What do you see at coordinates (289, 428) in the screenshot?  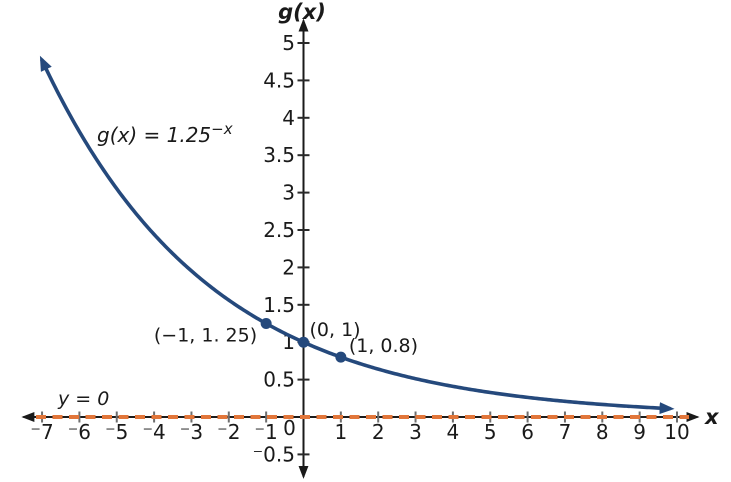 I see `x-tick-label-origin: 0` at bounding box center [289, 428].